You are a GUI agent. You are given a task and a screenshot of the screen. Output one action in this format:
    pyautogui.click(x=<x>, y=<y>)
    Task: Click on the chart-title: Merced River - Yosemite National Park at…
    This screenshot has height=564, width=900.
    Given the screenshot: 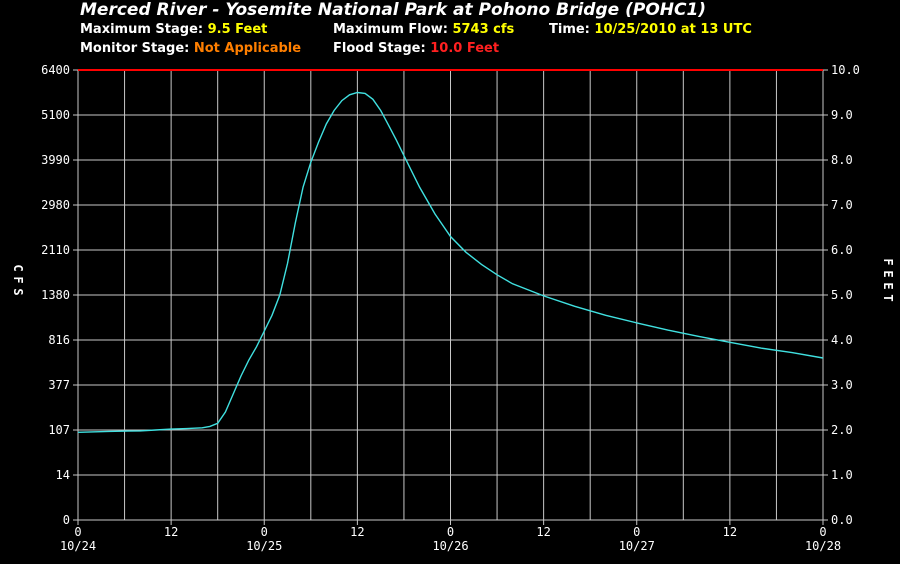 What is the action you would take?
    pyautogui.click(x=393, y=10)
    